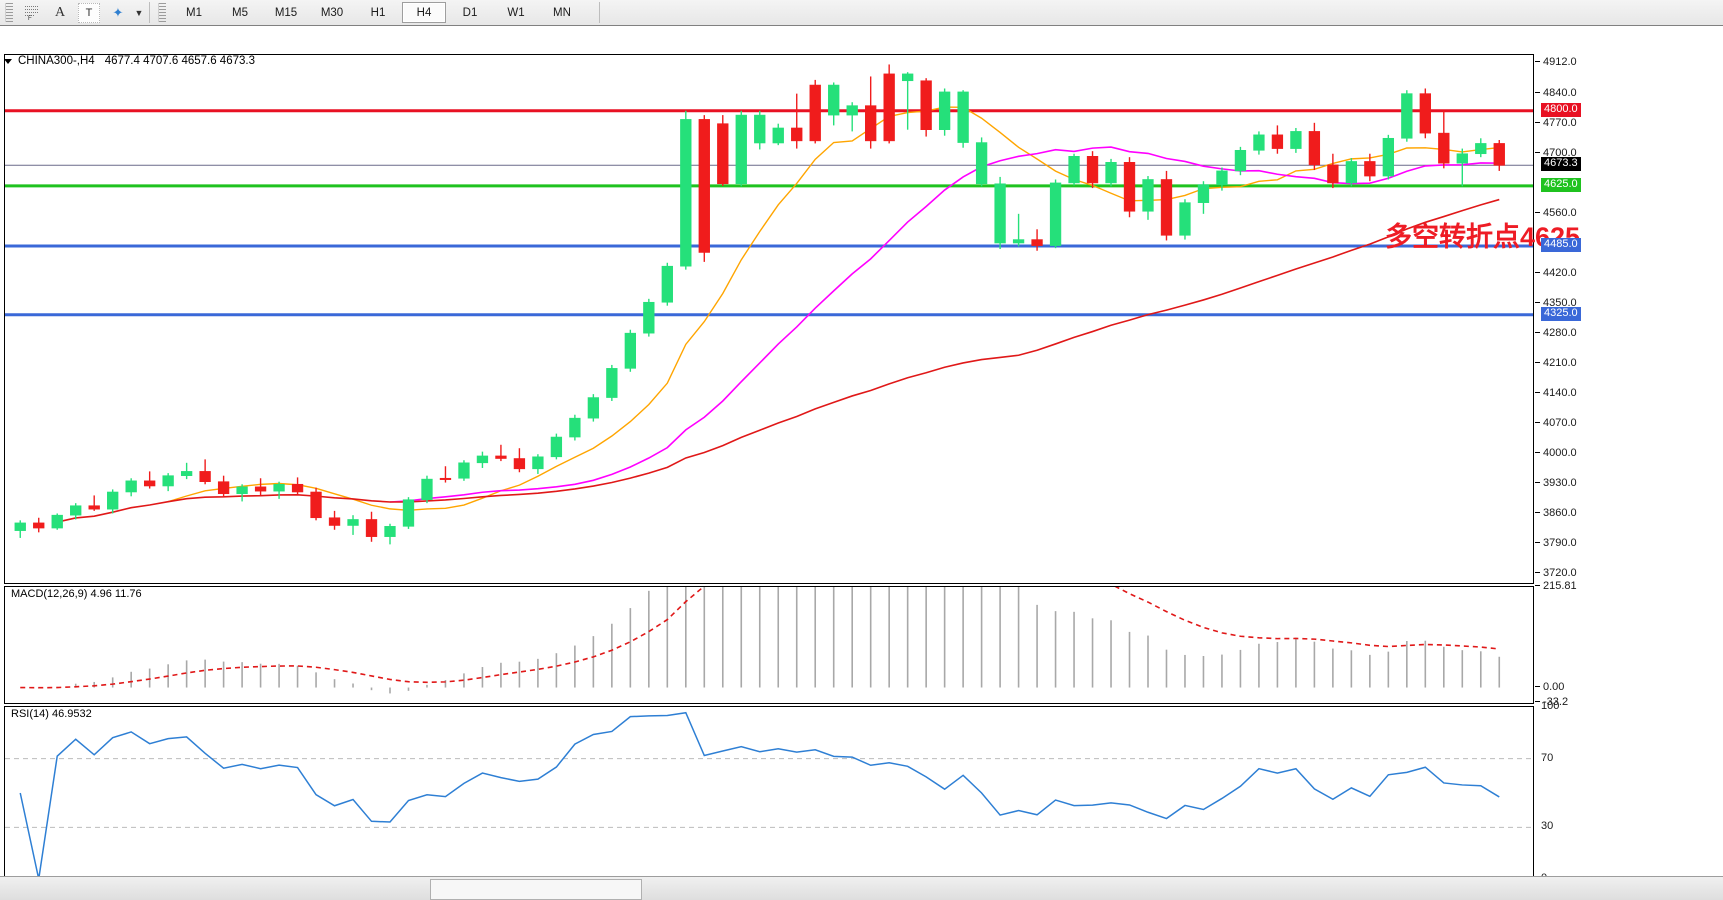 The height and width of the screenshot is (900, 1723). I want to click on symbol-info-bar: CHINA300-,H4 4677.4 4707.6 4657.6 4673.3, so click(129, 61).